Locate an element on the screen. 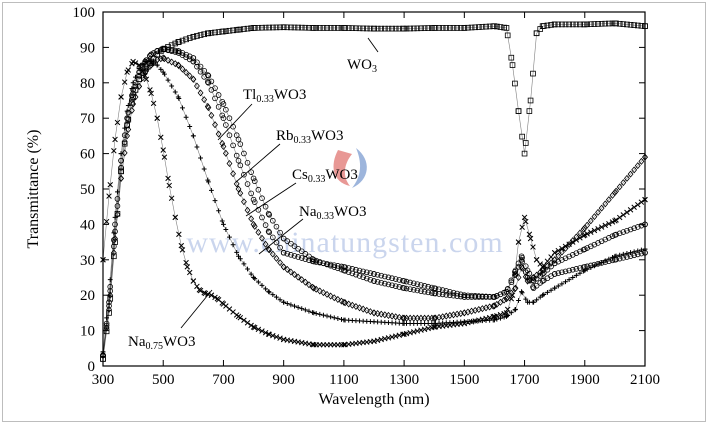  annotation-label: WO3 is located at coordinates (362, 66).